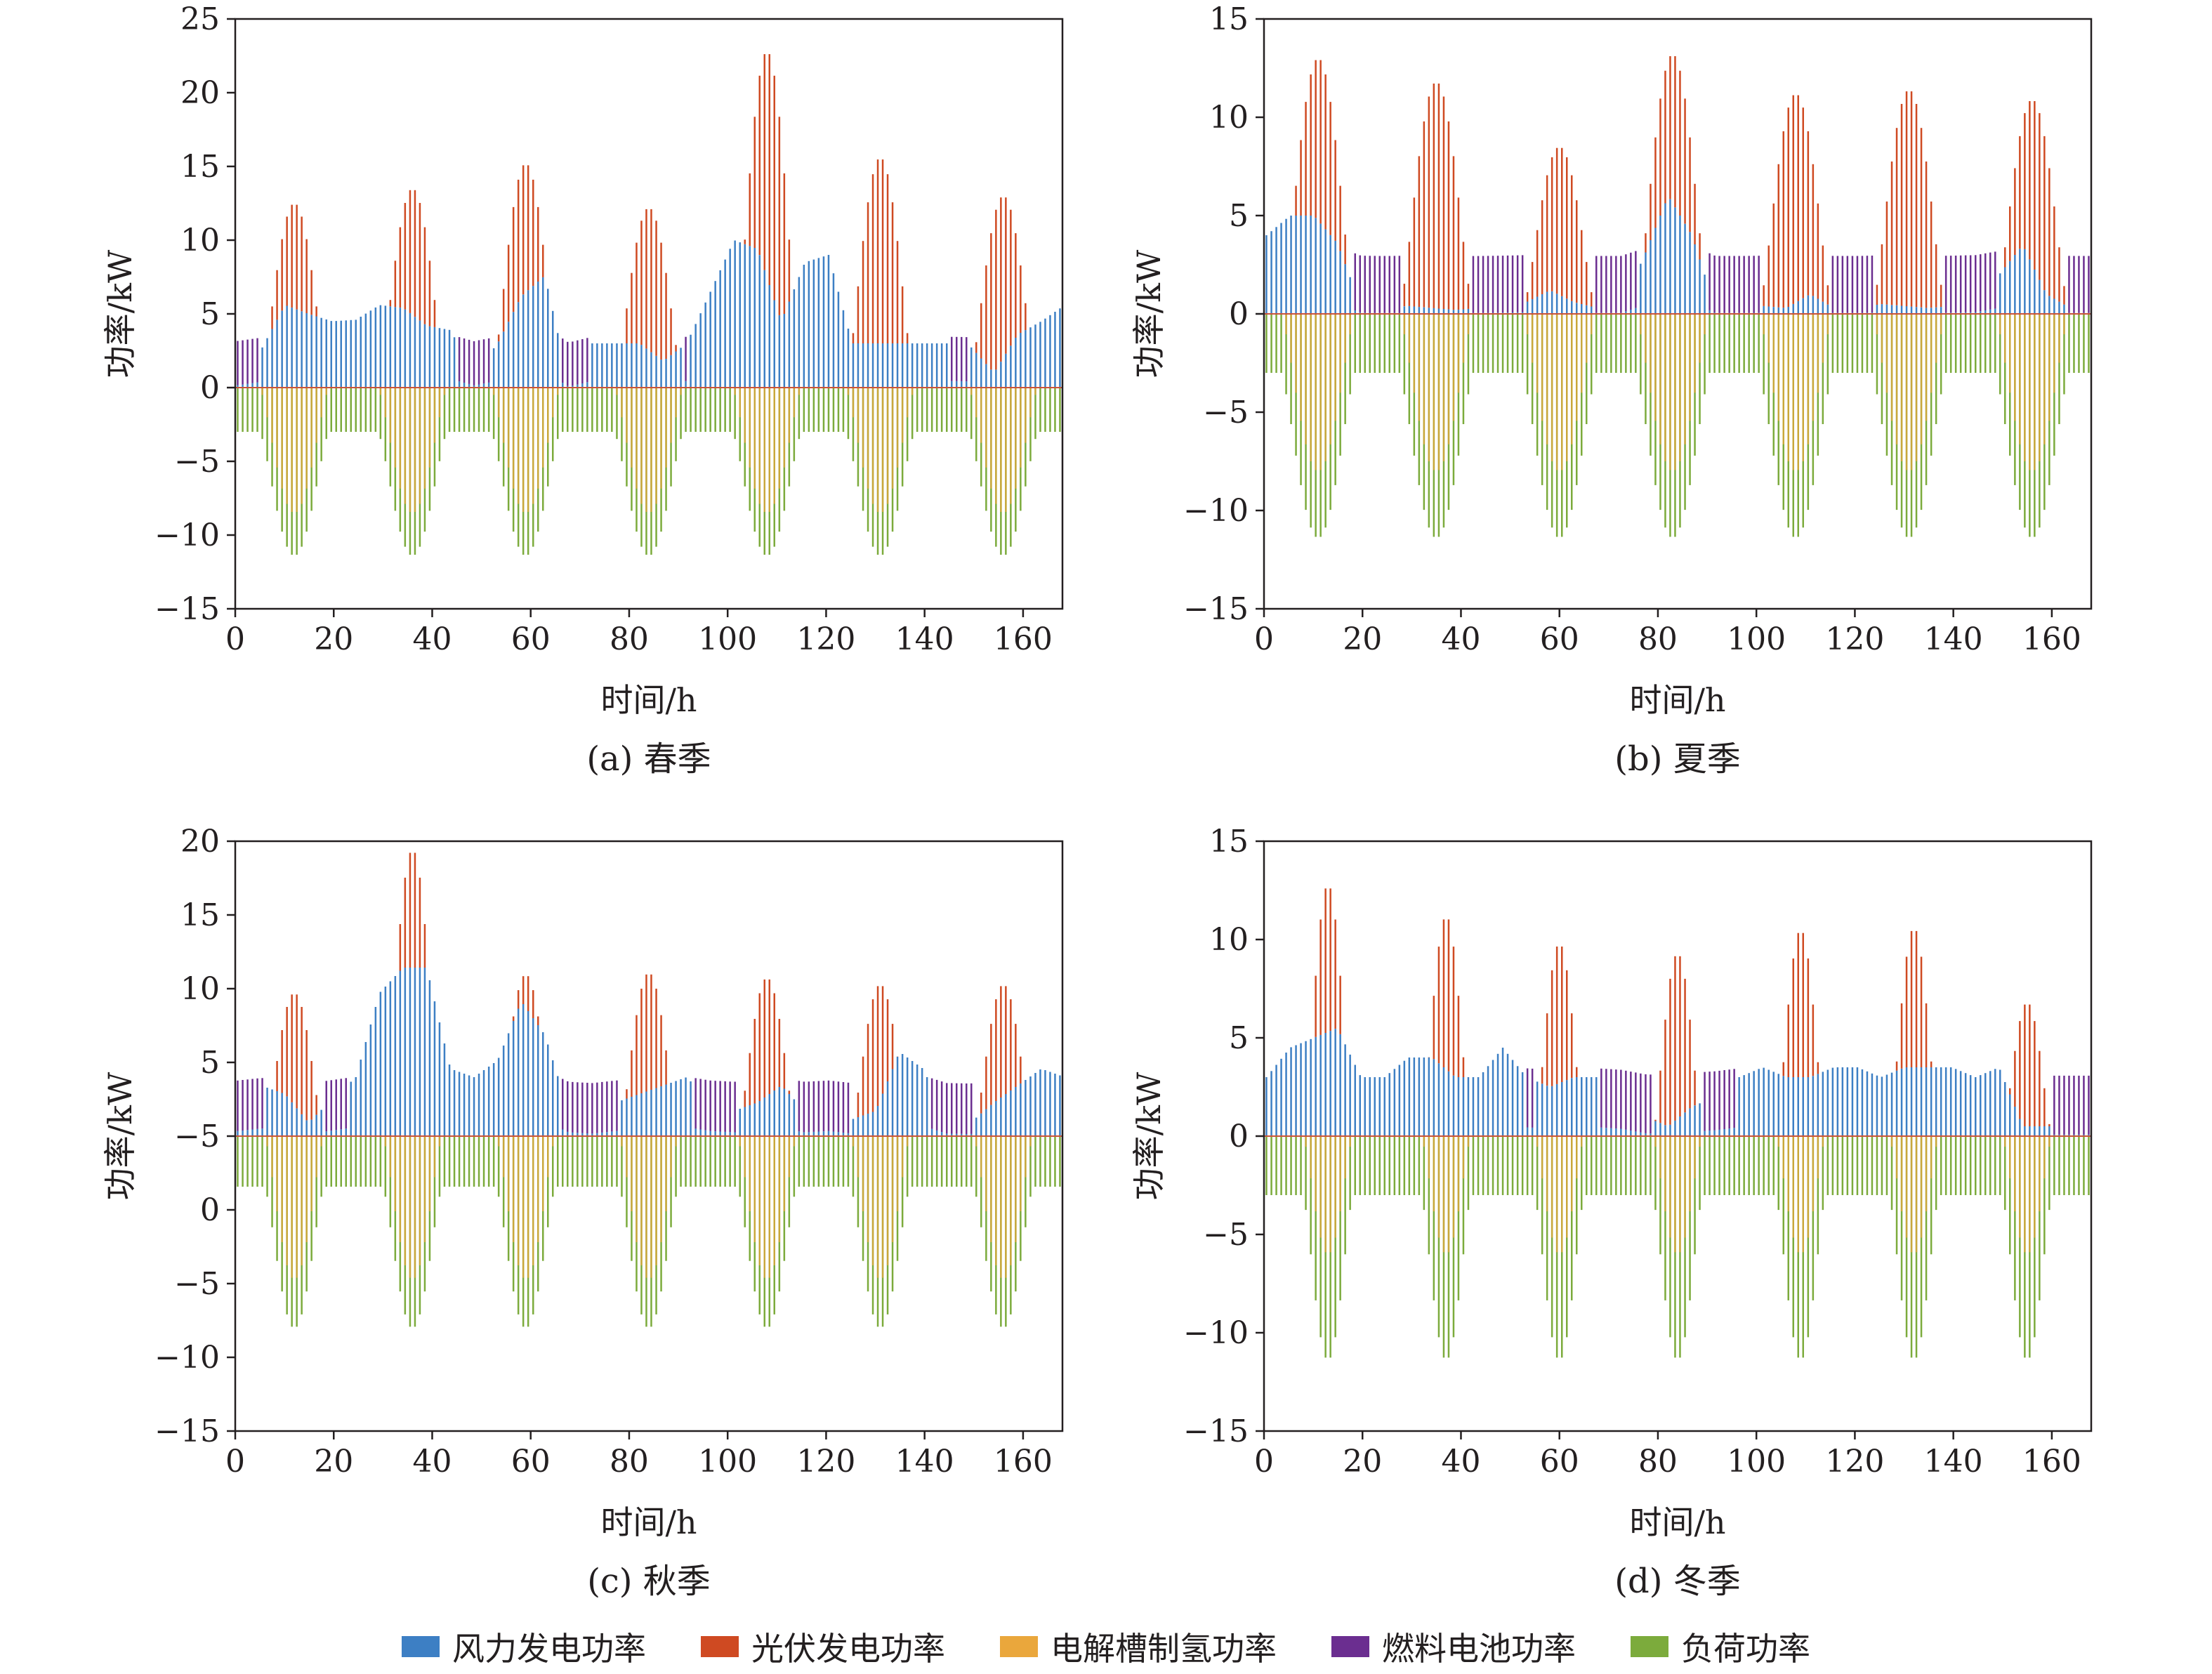 The image size is (2212, 1674). Describe the element at coordinates (341, 354) in the screenshot. I see `bar-wind-h21` at that location.